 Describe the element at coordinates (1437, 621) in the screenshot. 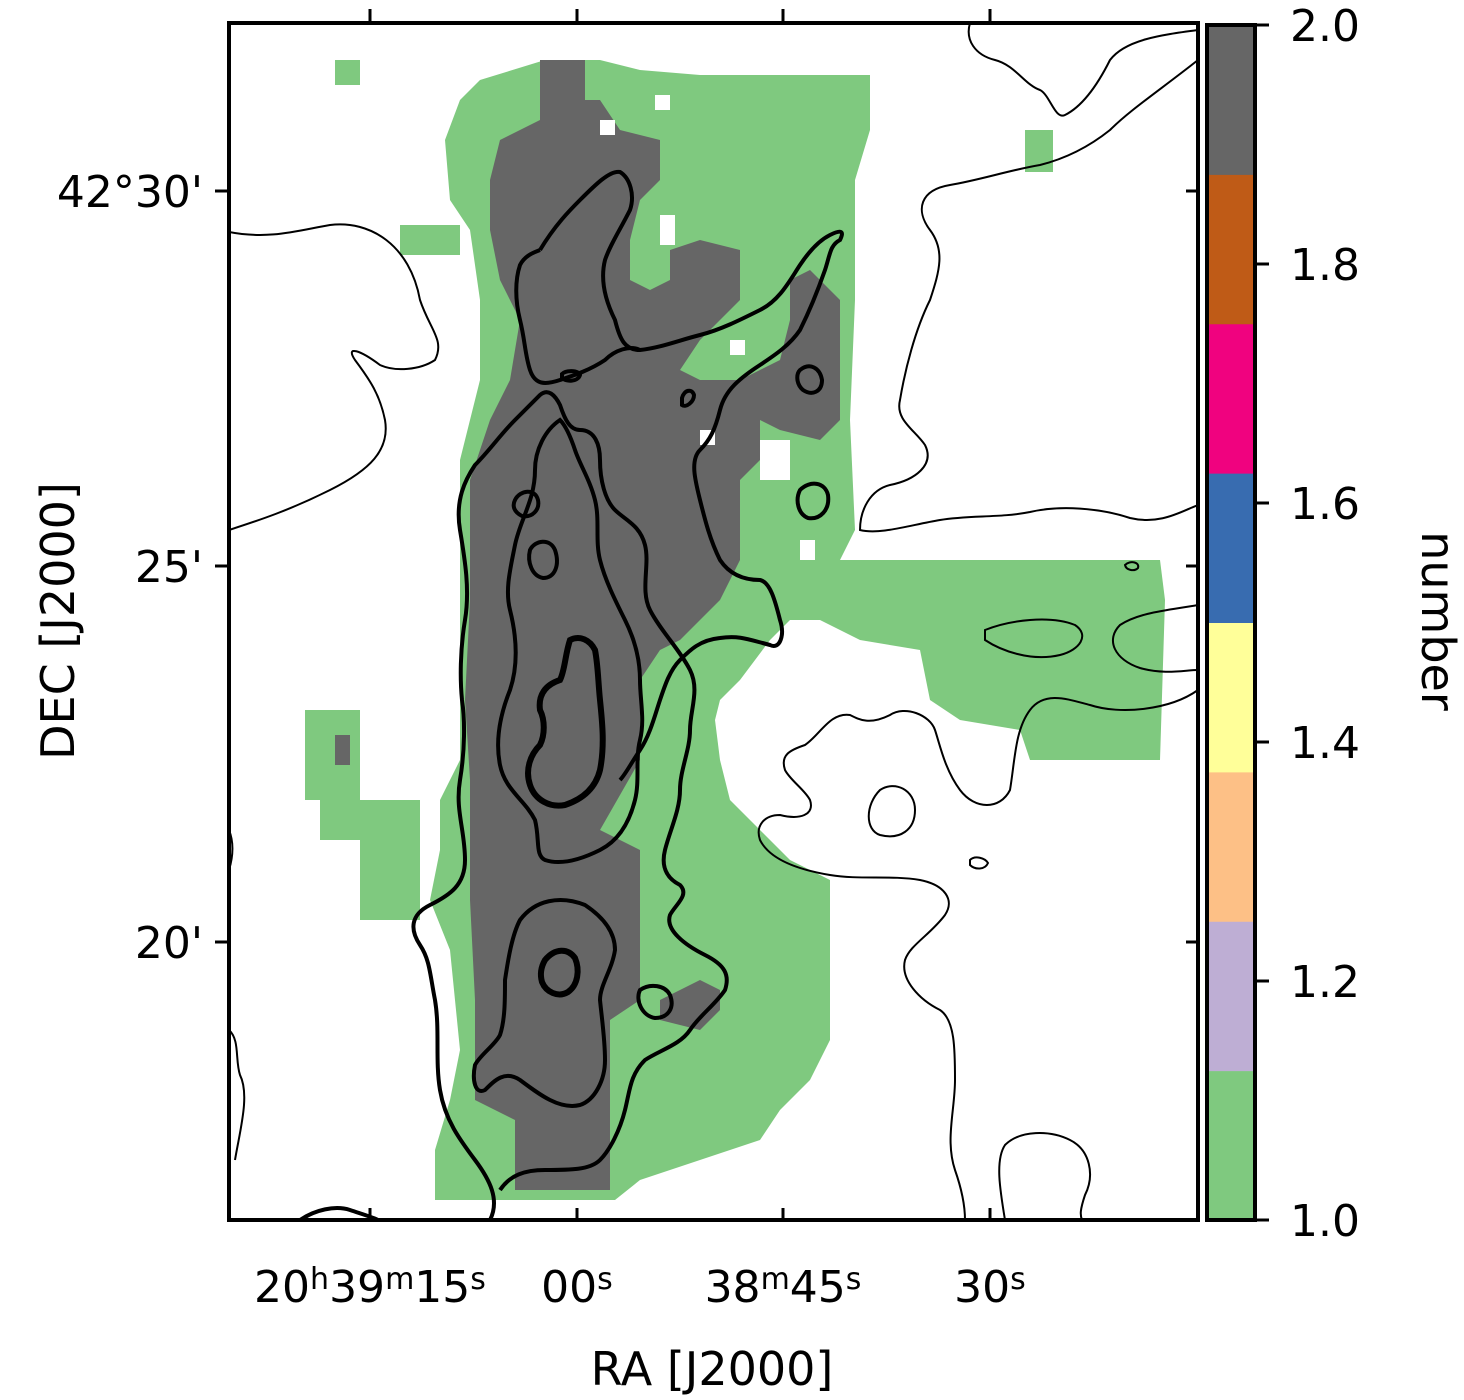

I see `colorbar-label: number` at that location.